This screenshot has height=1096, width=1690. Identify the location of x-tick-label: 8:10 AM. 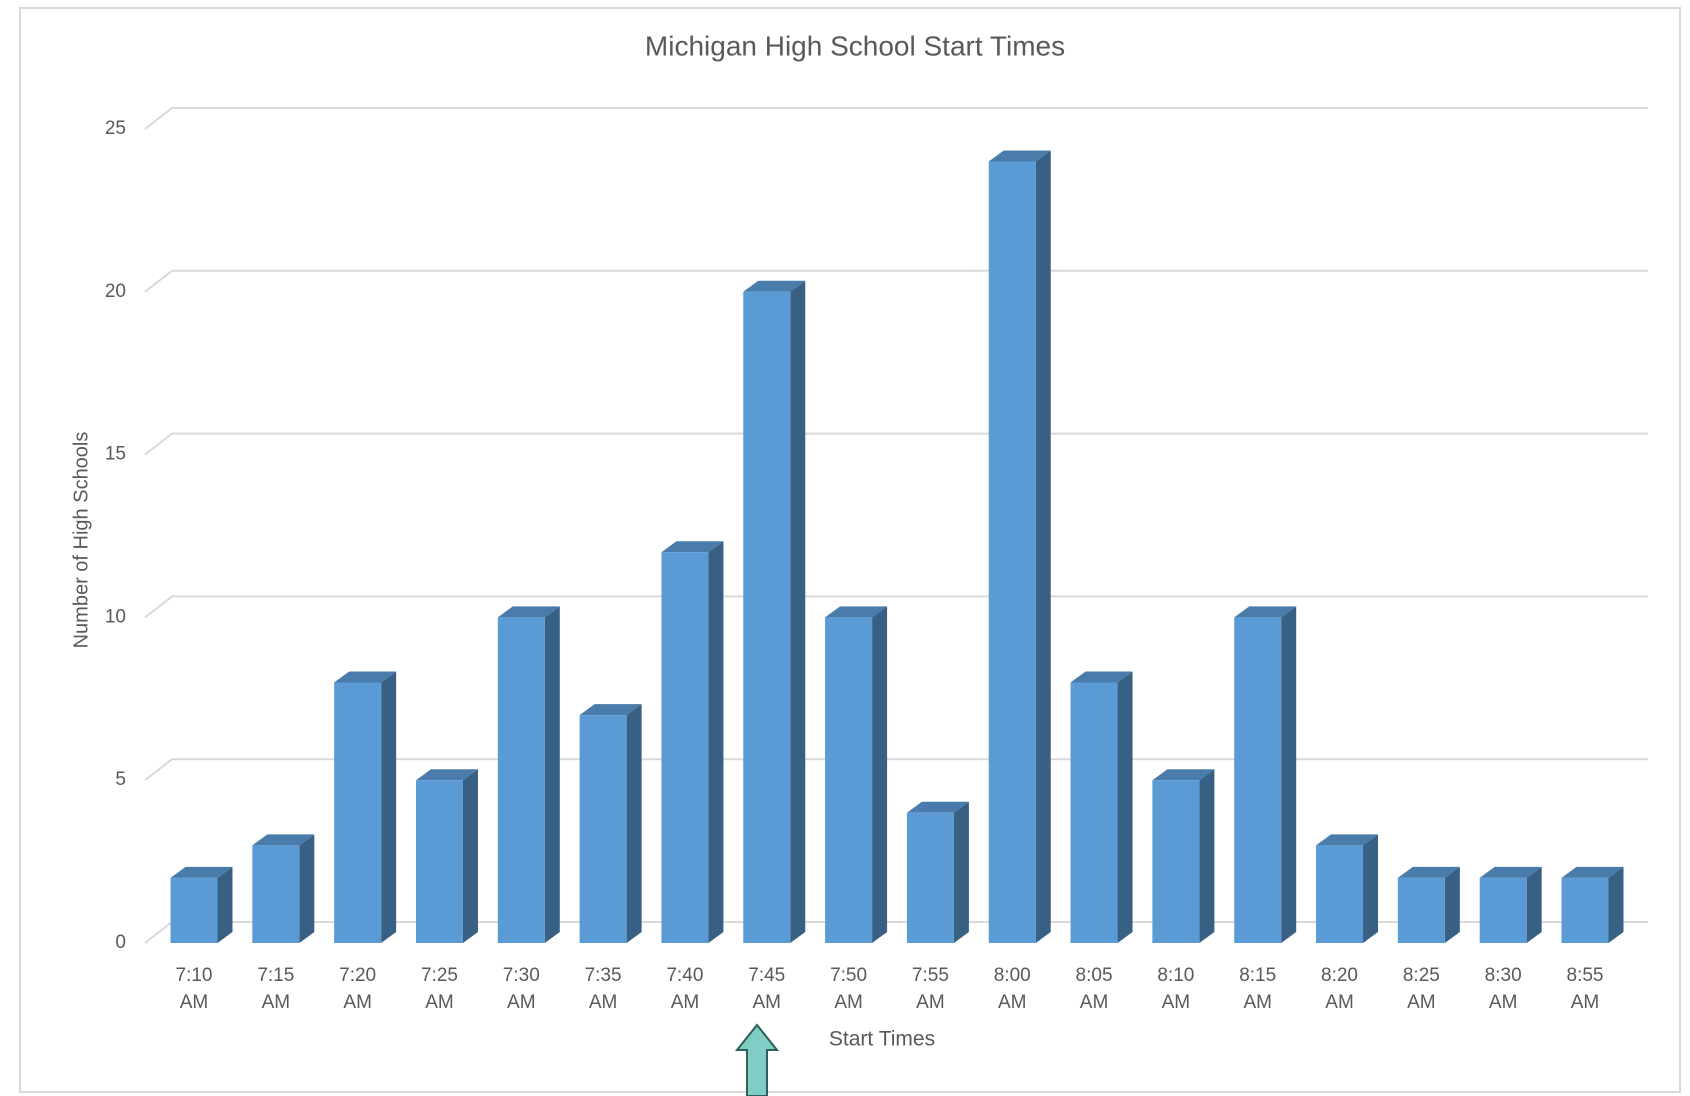
(1176, 989).